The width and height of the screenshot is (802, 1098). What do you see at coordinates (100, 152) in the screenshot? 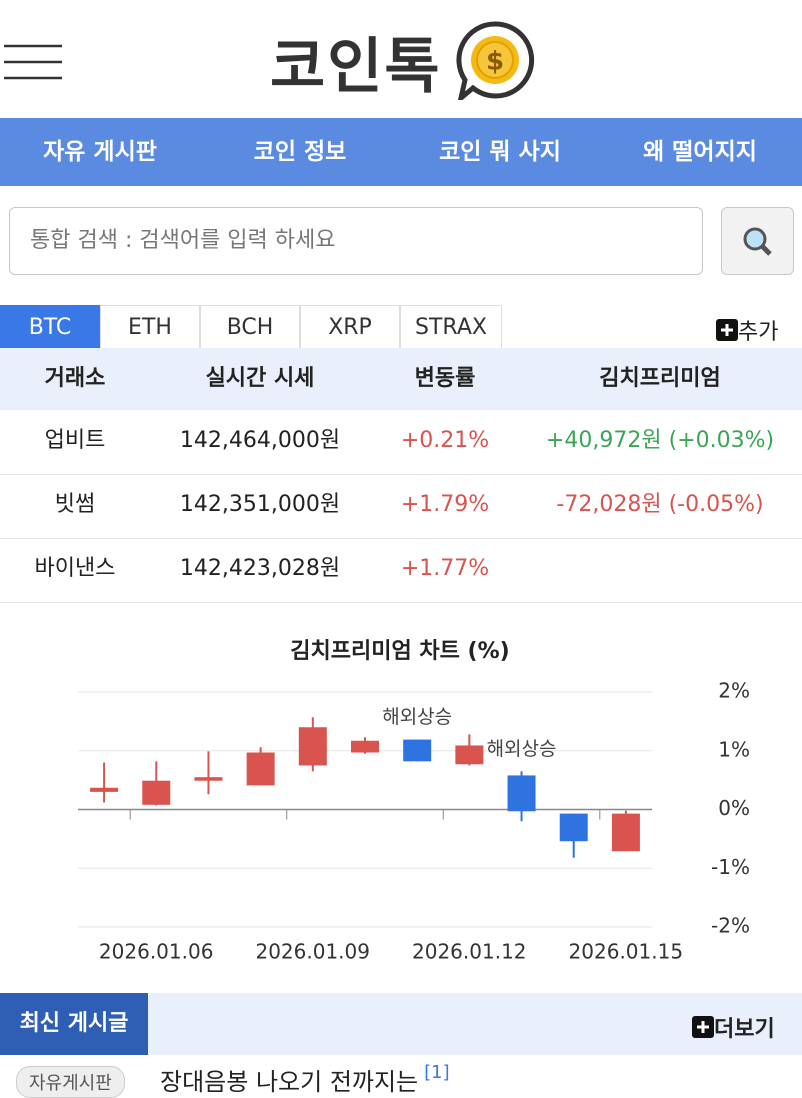
I see `nav-item: 자유 게시판` at bounding box center [100, 152].